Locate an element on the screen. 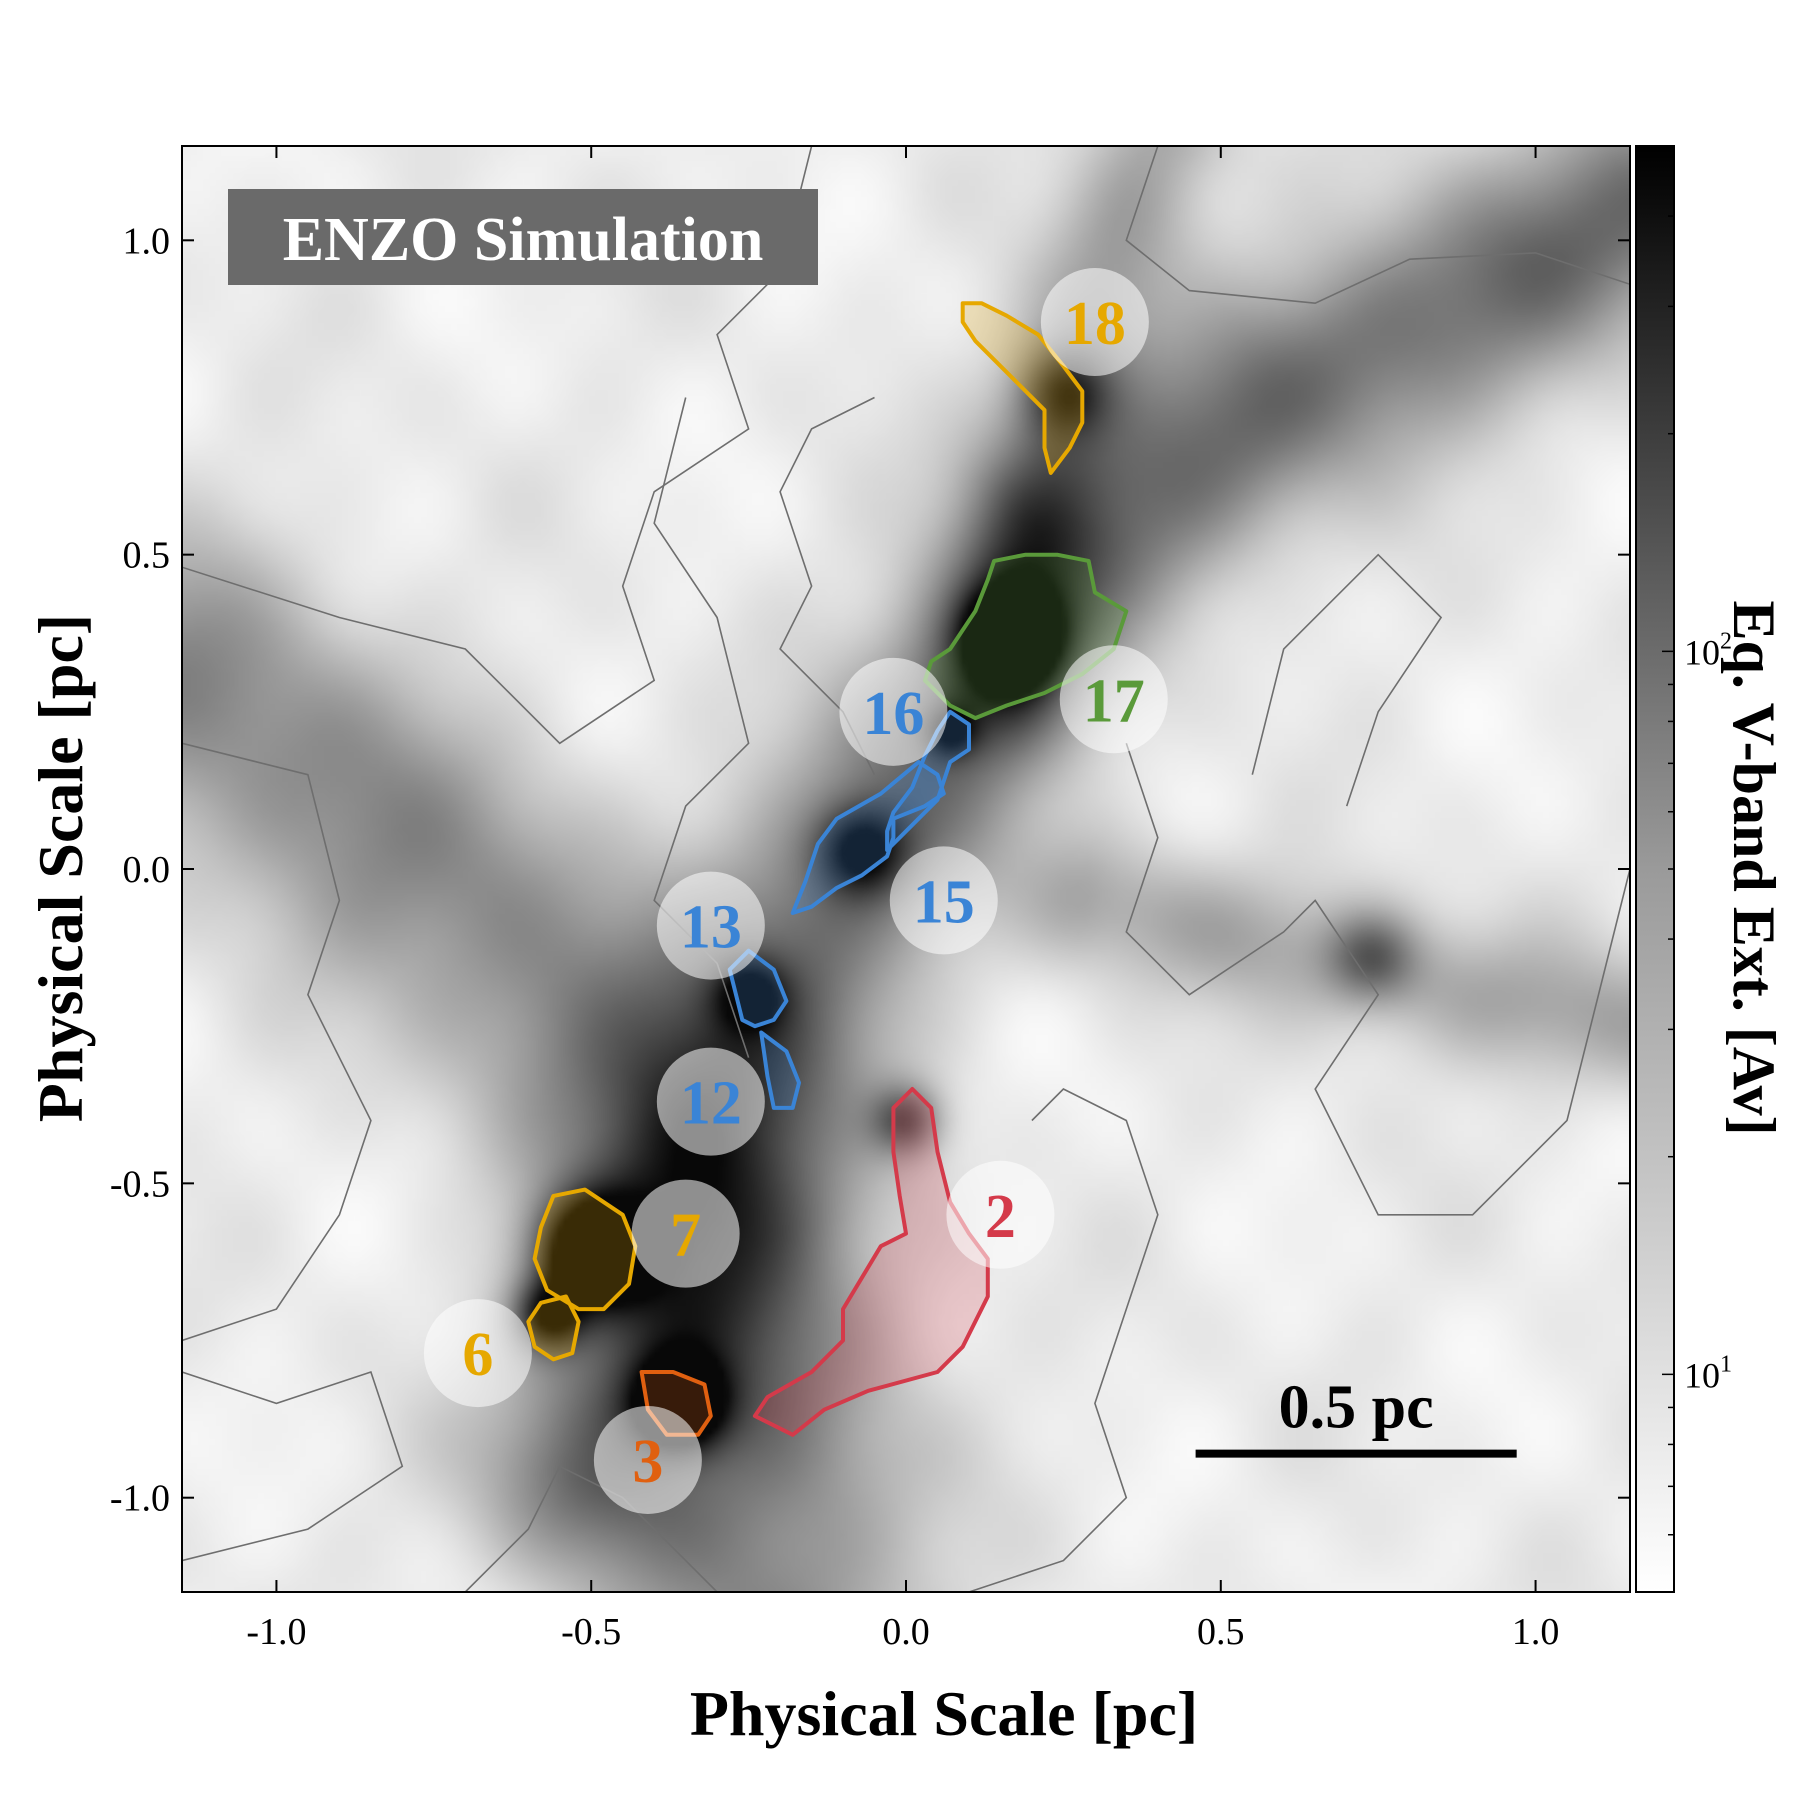 This screenshot has height=1800, width=1800. clump-13-label: 13 is located at coordinates (711, 928).